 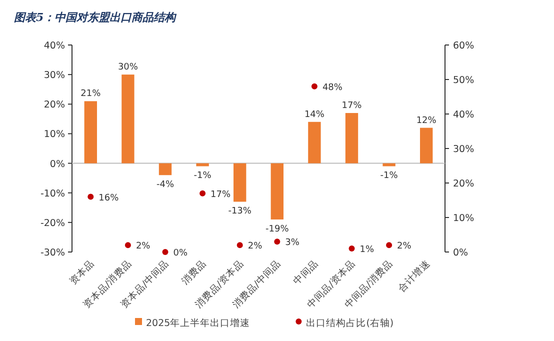 I want to click on x-tick-label: 合计增速, so click(x=414, y=276).